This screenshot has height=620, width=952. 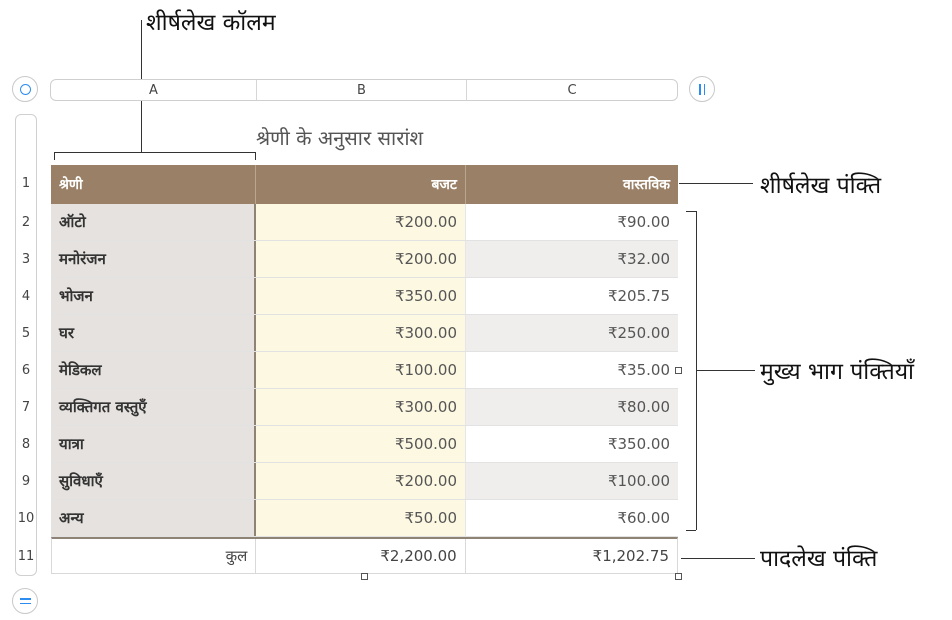 I want to click on table-row: भोजन ₹350.00 ₹205.75, so click(x=364, y=296).